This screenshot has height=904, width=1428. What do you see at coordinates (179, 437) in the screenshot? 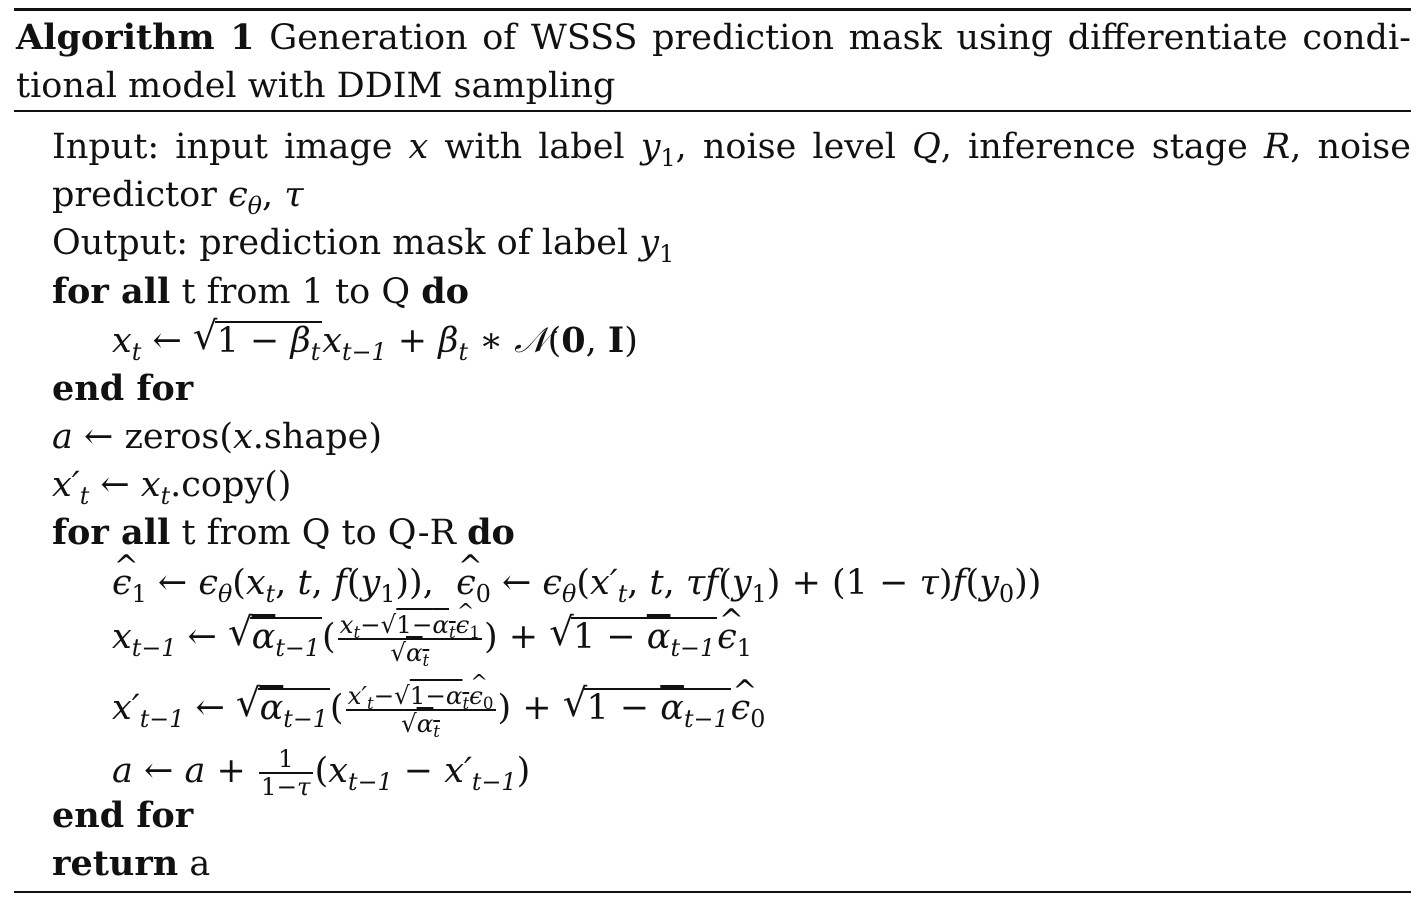
I see `zeros-call: zeros(` at bounding box center [179, 437].